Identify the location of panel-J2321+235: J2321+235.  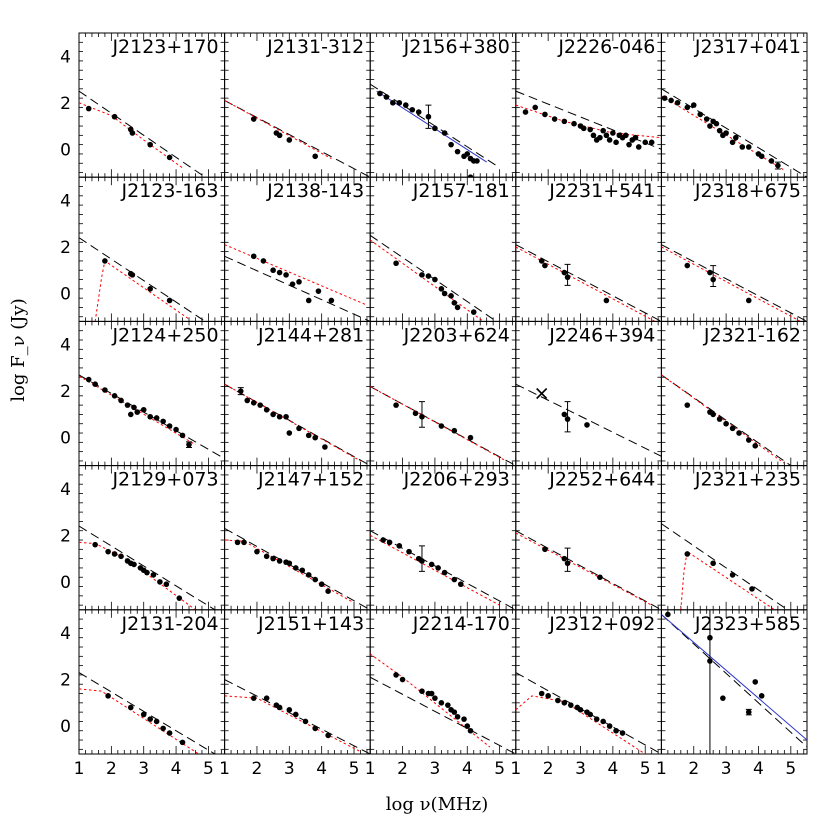
(734, 538).